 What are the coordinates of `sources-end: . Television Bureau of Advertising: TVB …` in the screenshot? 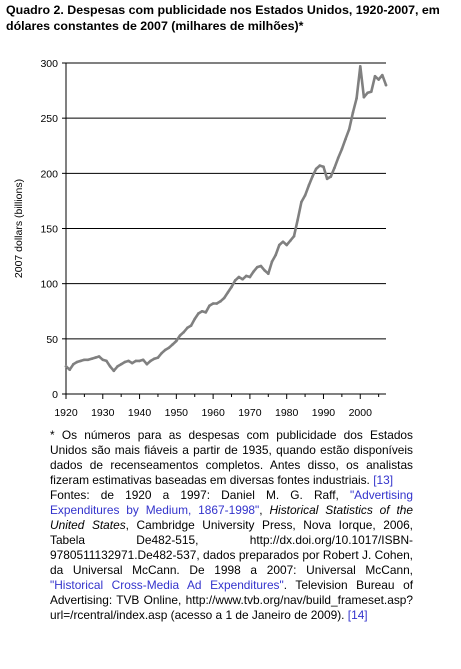 It's located at (231, 600).